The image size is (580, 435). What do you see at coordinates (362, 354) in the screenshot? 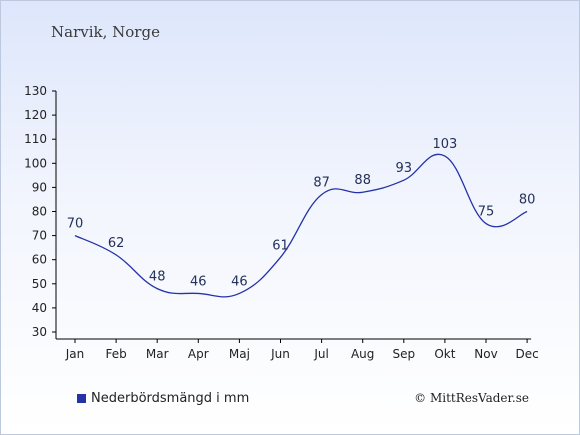
I see `x-tick-label: Aug` at bounding box center [362, 354].